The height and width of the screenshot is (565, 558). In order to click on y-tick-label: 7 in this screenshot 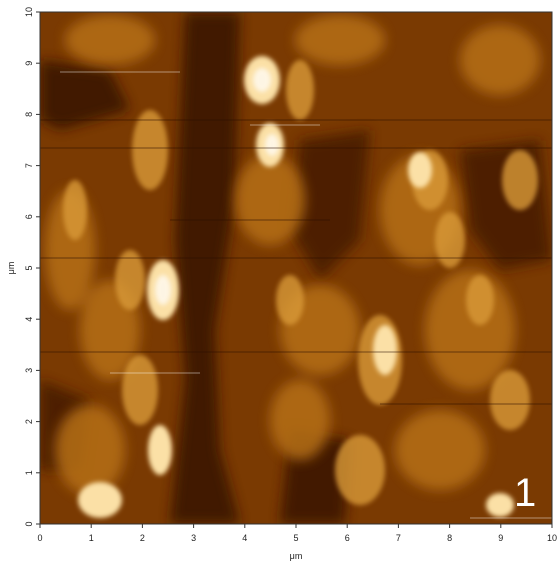, I will do `click(29, 165)`.